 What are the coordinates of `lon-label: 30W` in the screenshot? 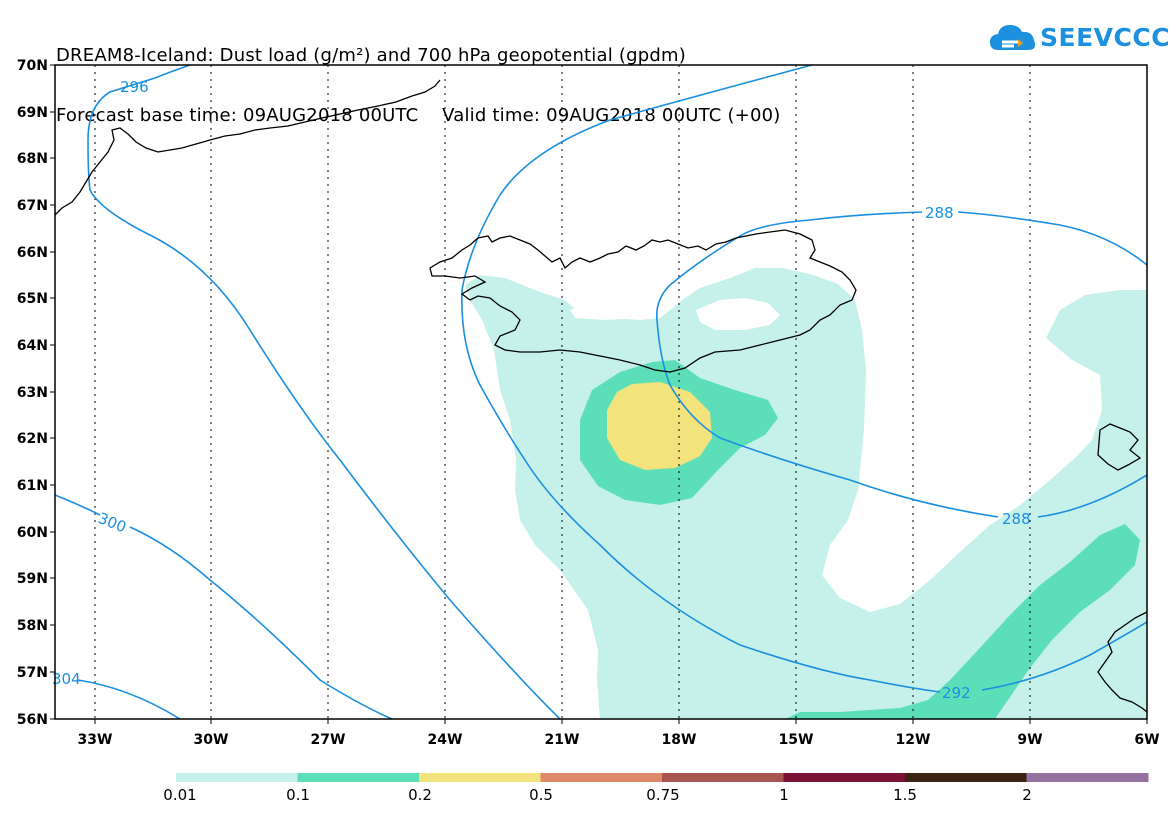 It's located at (211, 740).